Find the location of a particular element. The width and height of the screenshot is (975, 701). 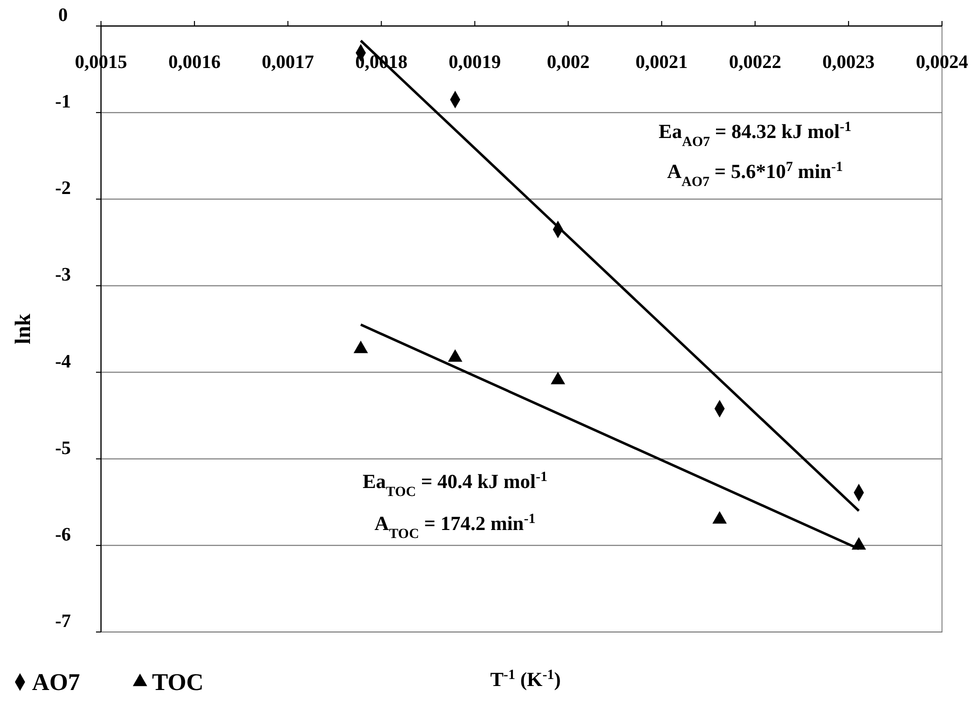

annotation: A$_{TOC}$ = 174.2 min$^{-1}$ is located at coordinates (455, 527).